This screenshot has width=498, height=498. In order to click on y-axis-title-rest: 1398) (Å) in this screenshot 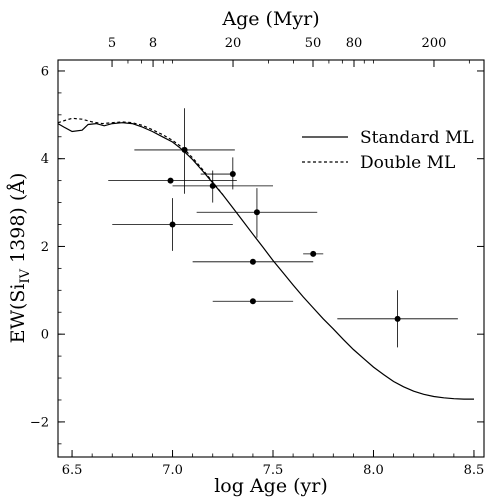, I will do `click(18, 221)`.